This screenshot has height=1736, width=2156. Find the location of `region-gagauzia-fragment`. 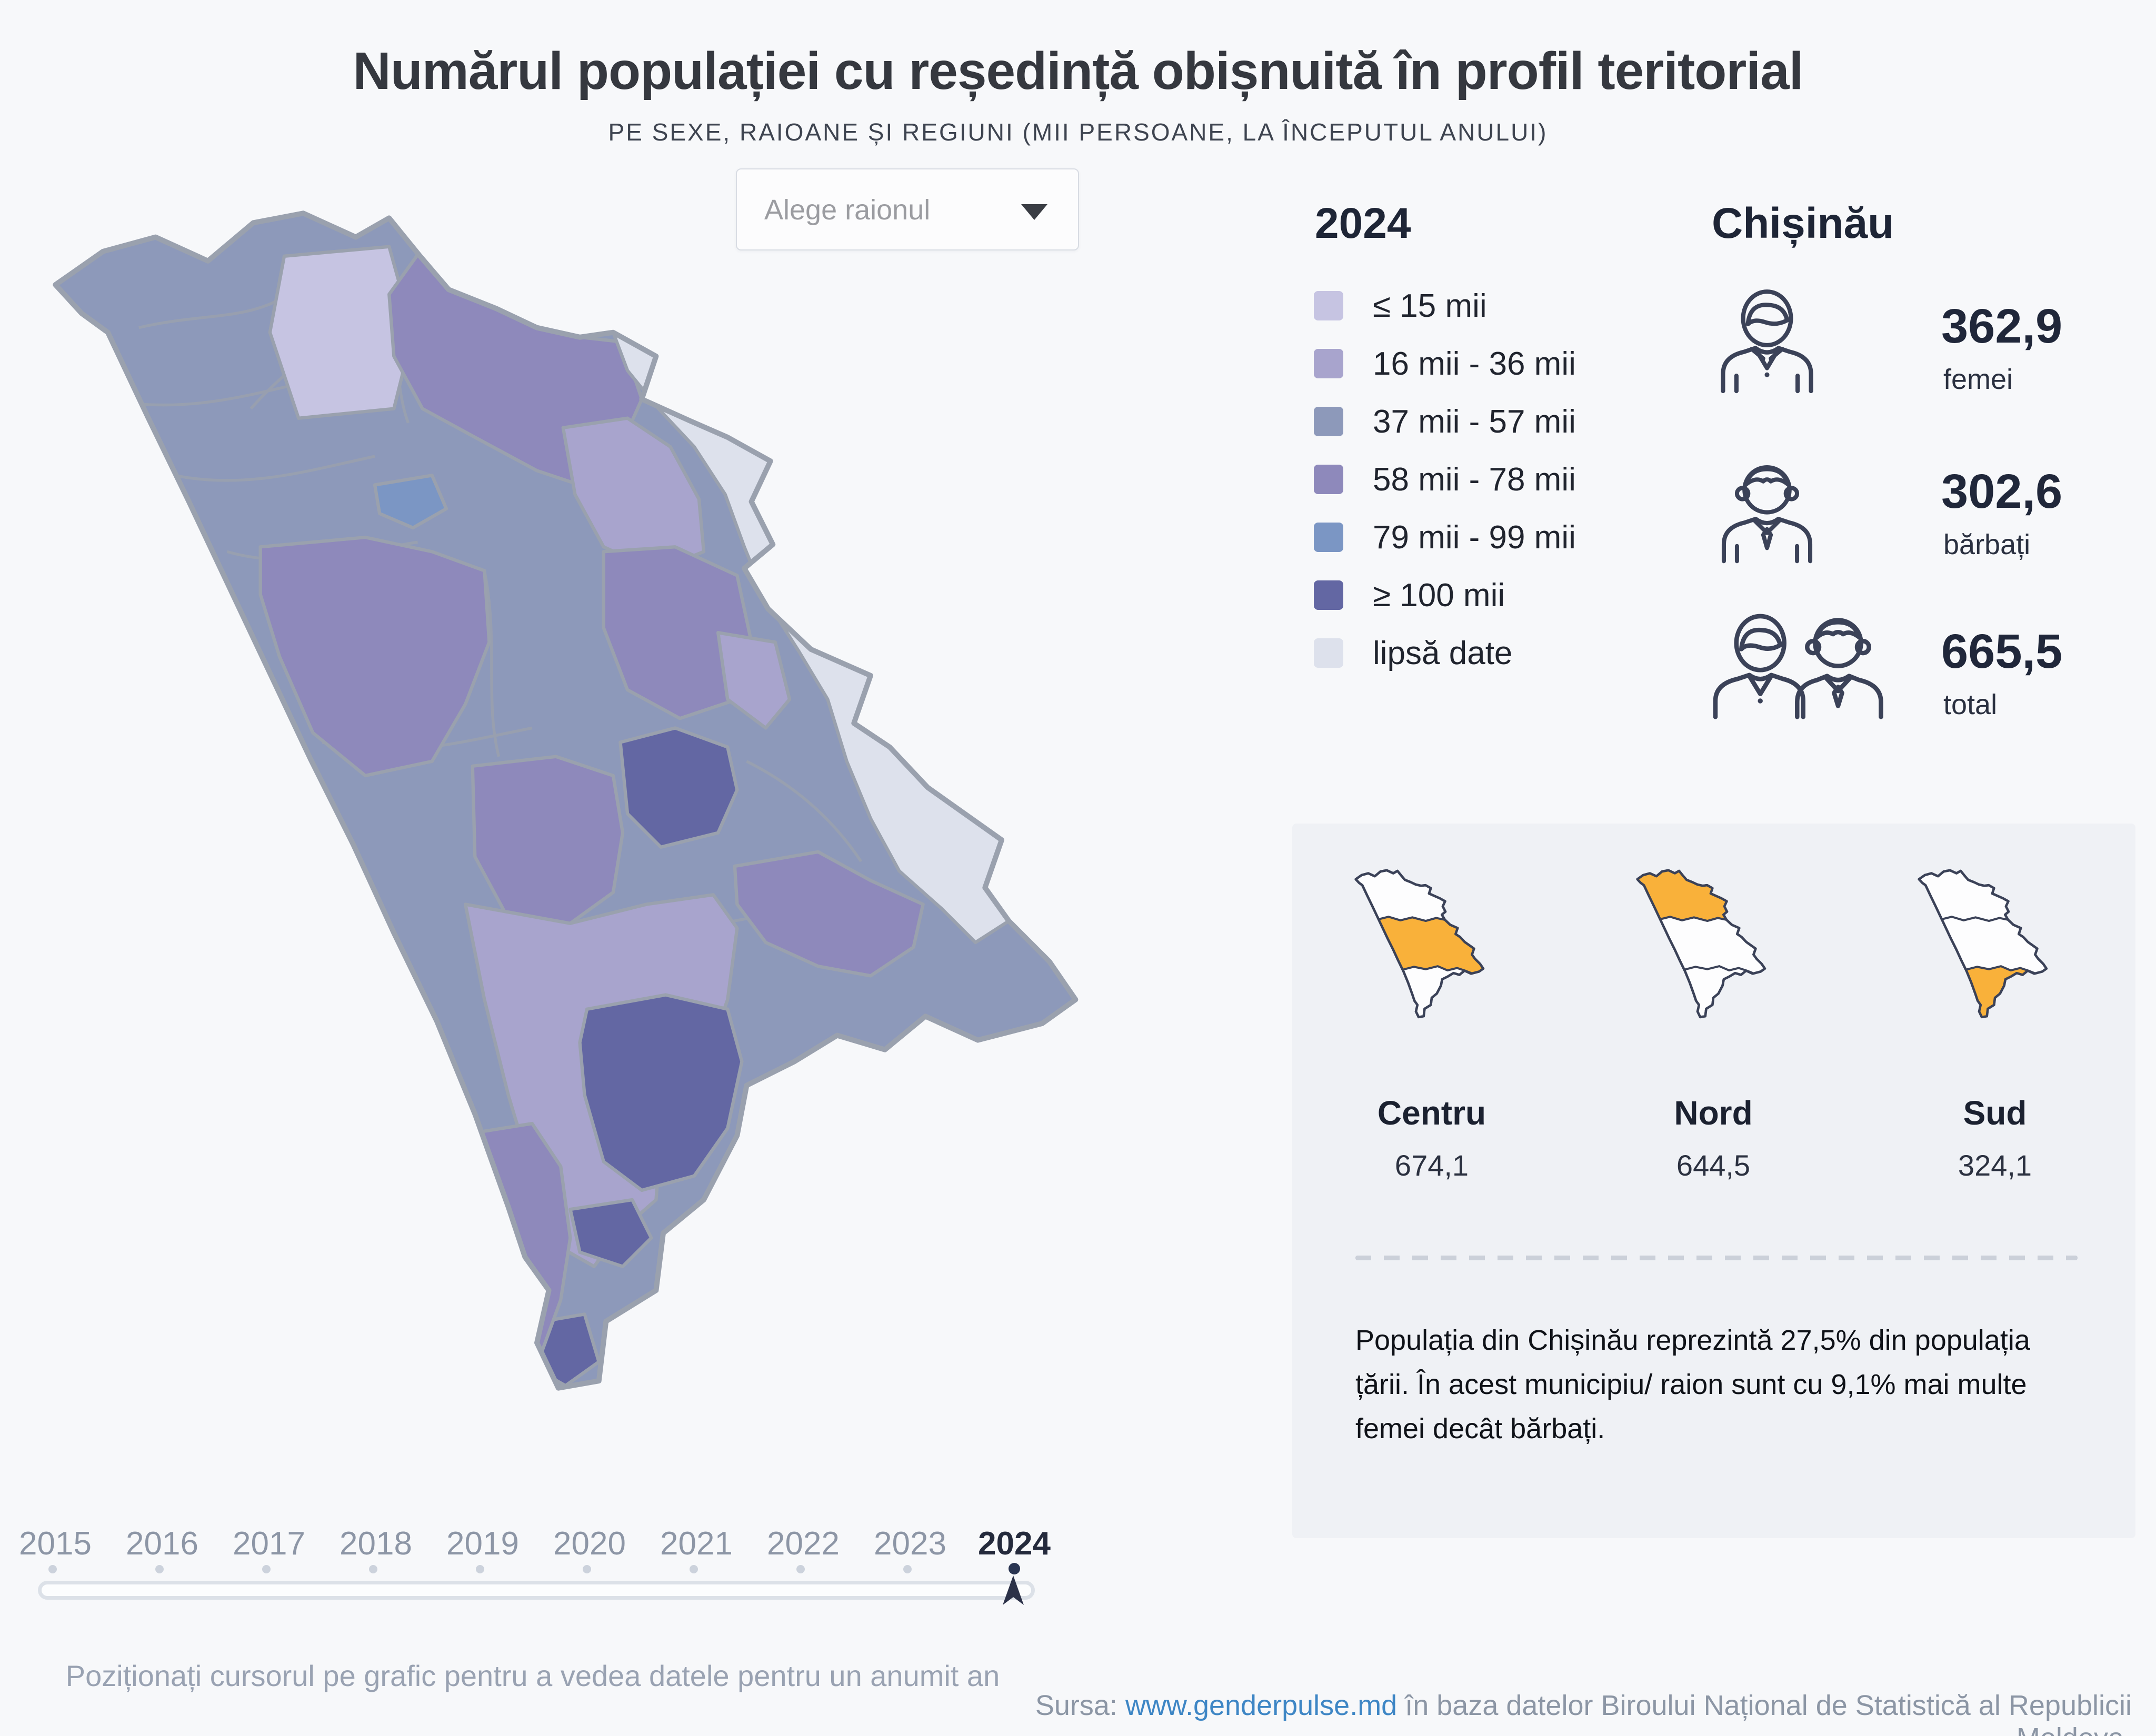

region-gagauzia-fragment is located at coordinates (610, 1233).